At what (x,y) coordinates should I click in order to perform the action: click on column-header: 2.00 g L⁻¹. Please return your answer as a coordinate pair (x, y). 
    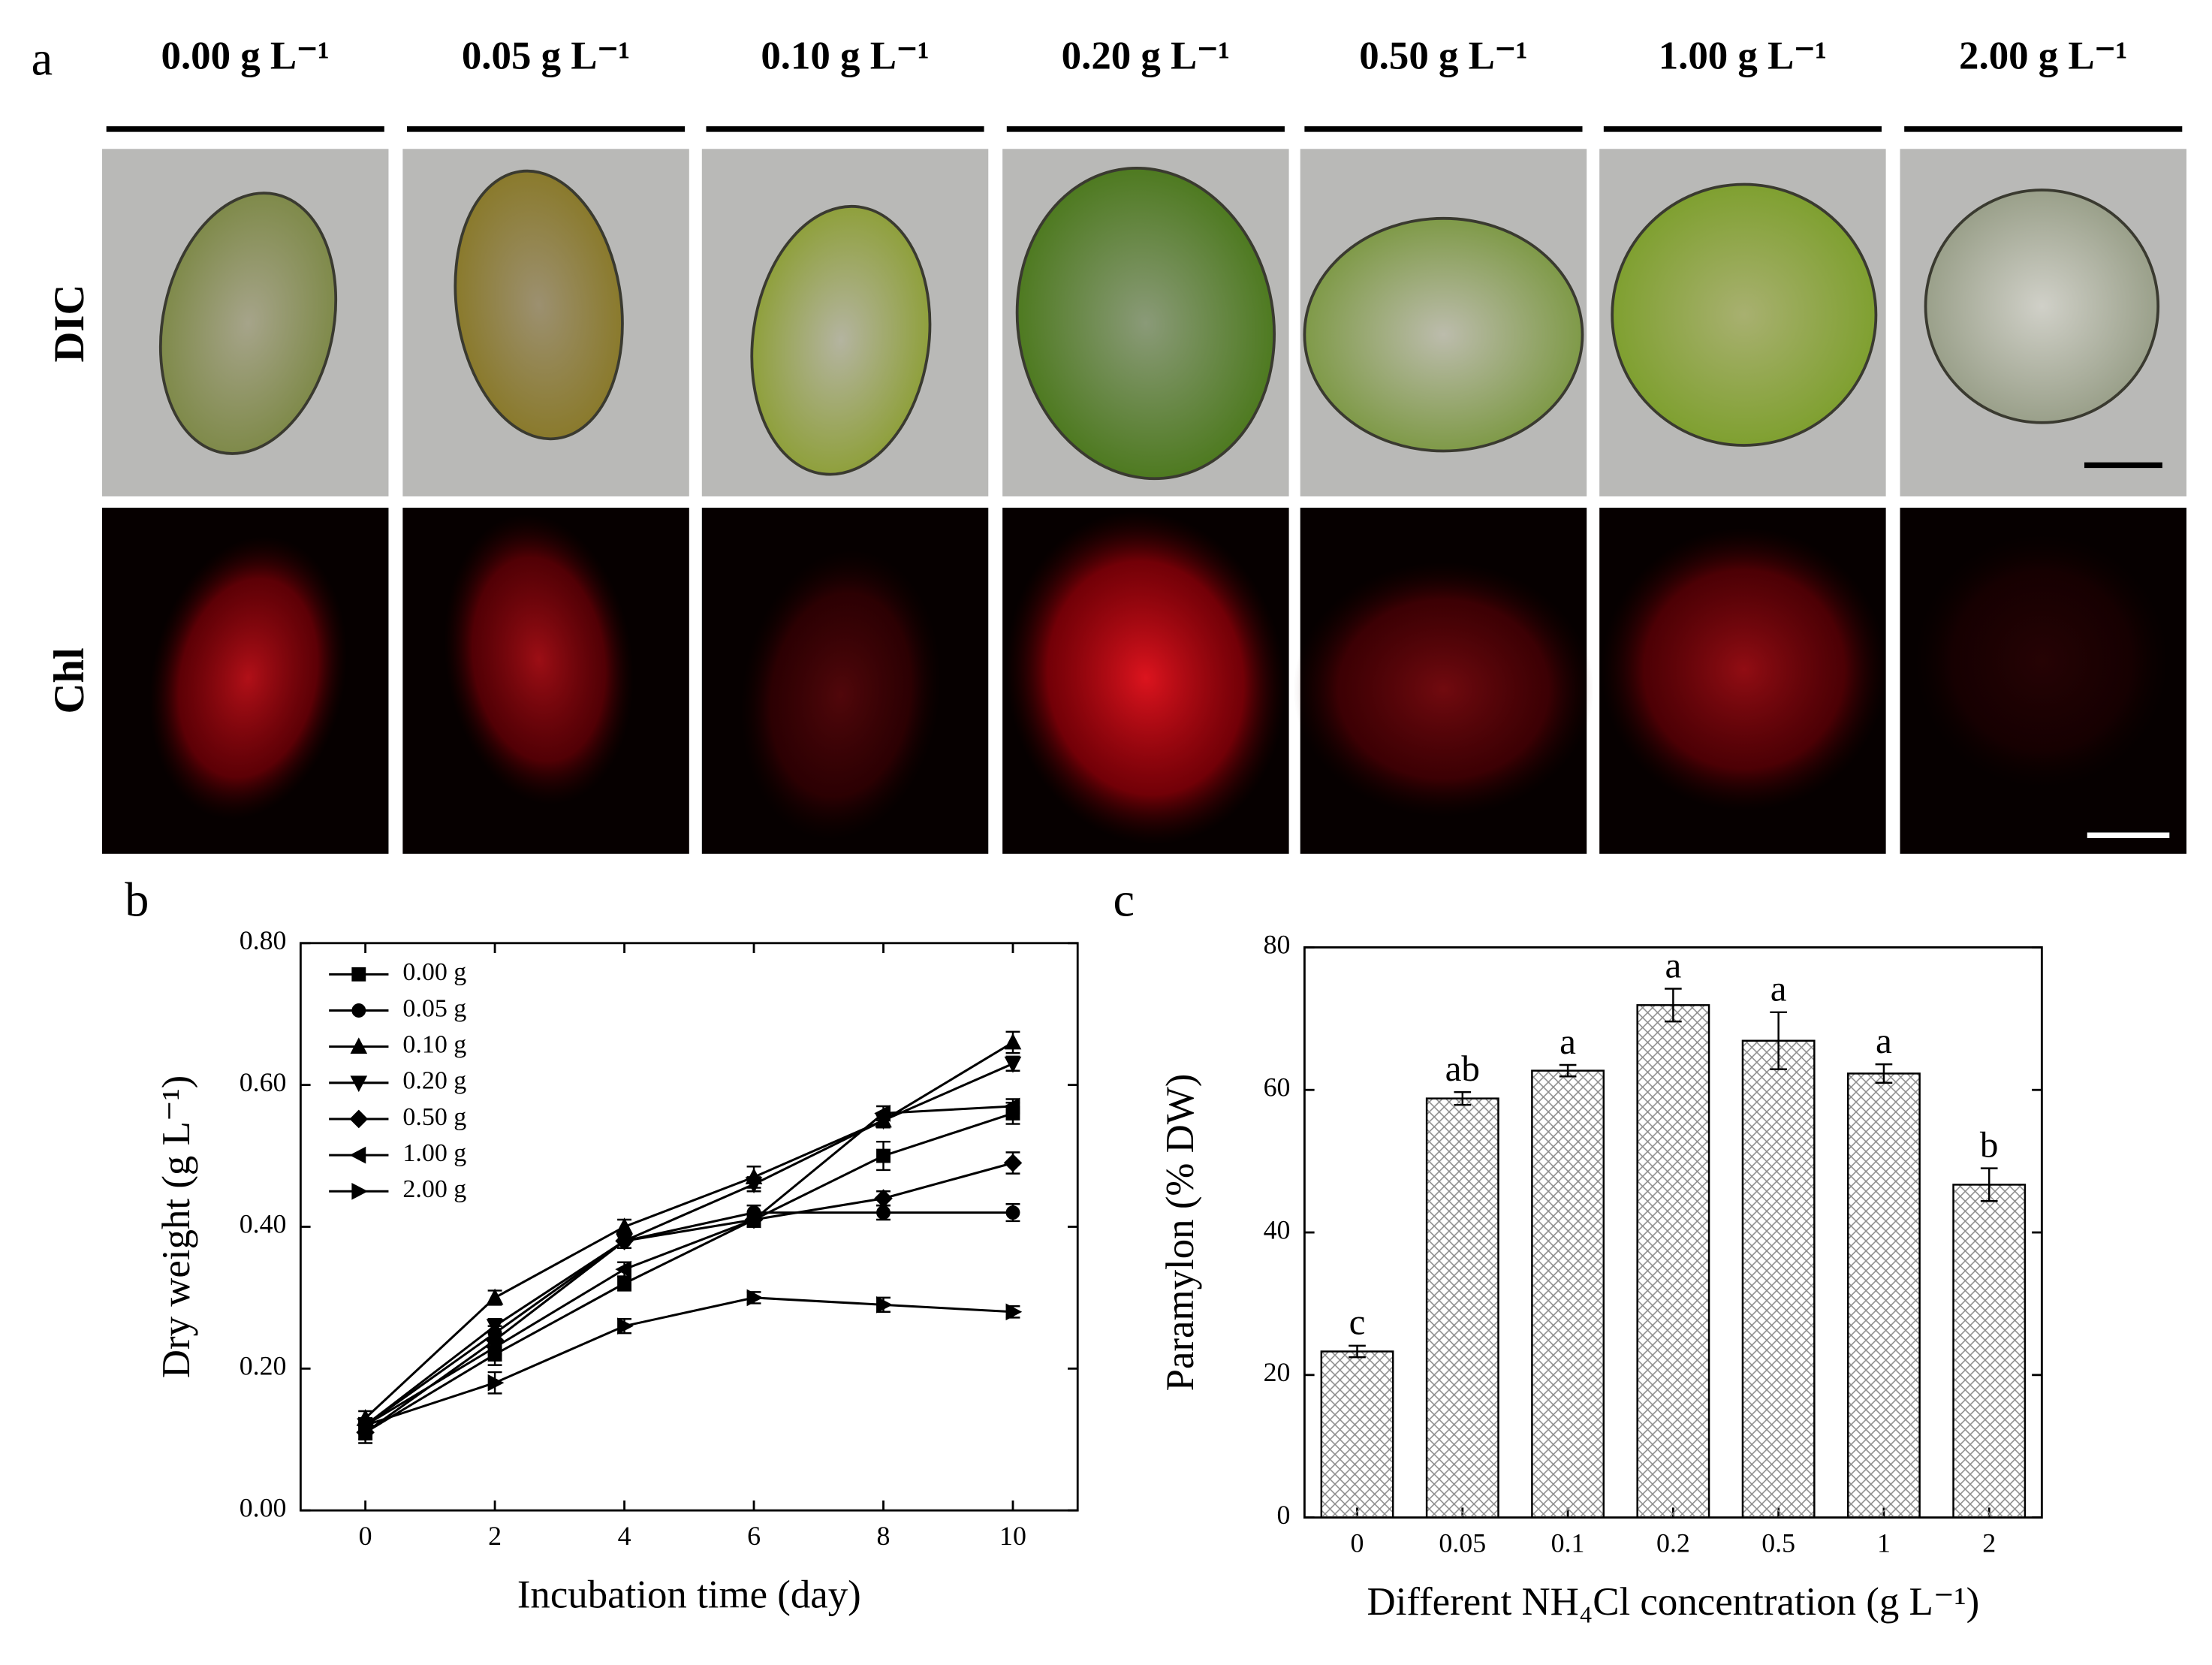
    Looking at the image, I should click on (2043, 55).